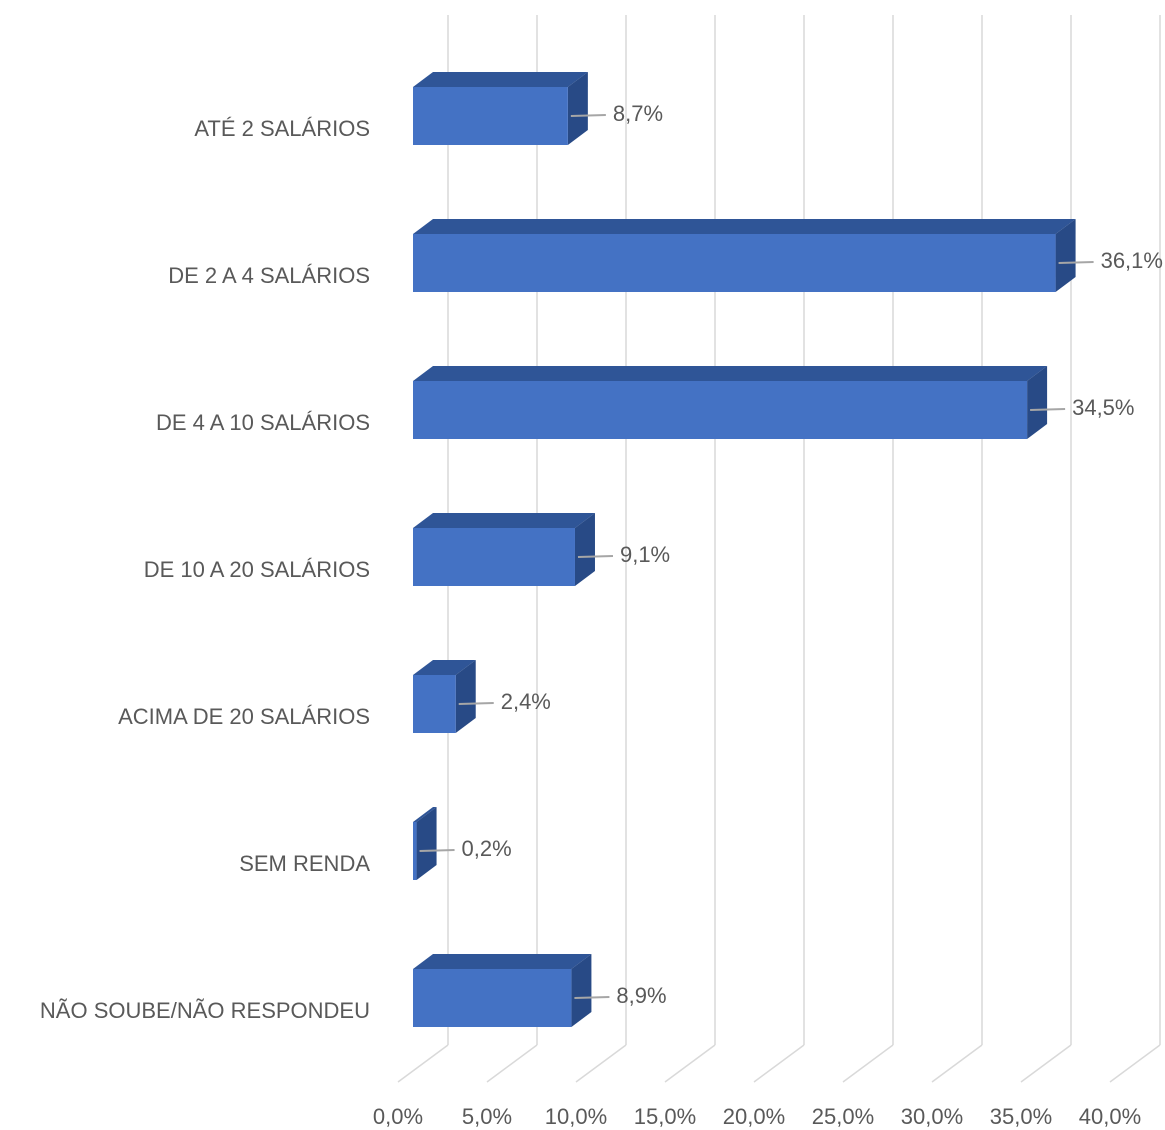 This screenshot has width=1165, height=1130. Describe the element at coordinates (269, 275) in the screenshot. I see `y-tick-label: DE 2 A 4 SALÁRIOS` at that location.